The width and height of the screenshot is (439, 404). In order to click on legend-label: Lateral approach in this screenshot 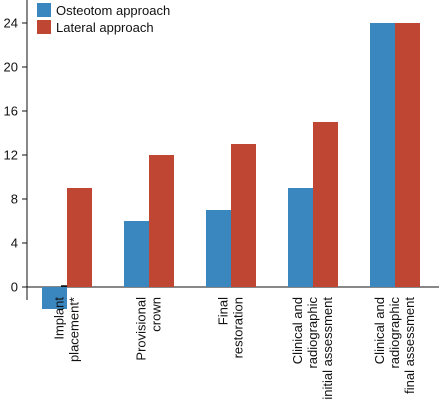, I will do `click(105, 27)`.